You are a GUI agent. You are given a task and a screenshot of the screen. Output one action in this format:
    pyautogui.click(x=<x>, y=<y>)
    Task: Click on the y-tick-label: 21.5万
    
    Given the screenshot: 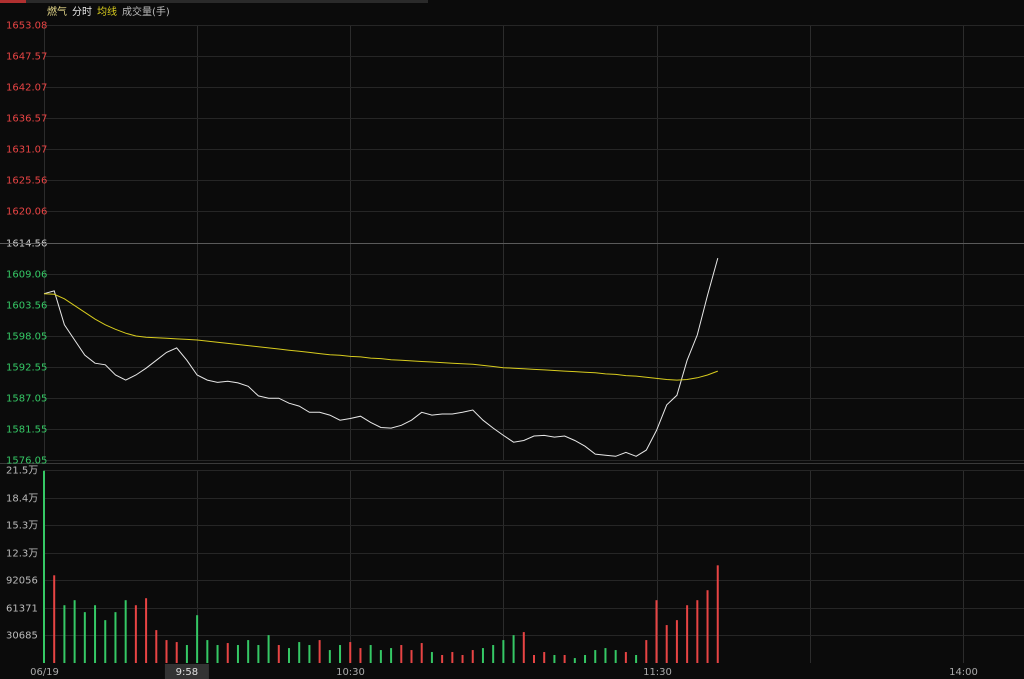 What is the action you would take?
    pyautogui.click(x=22, y=471)
    